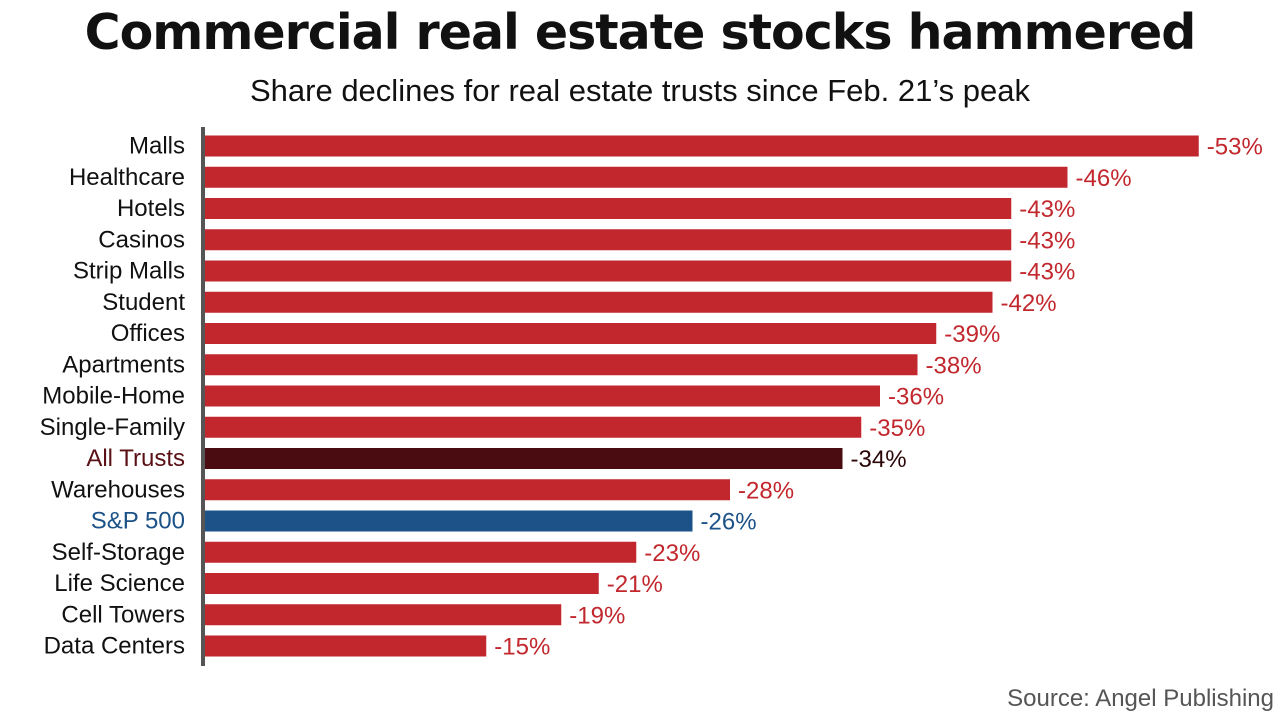 This screenshot has width=1280, height=720. I want to click on category-label-data-centers: Data Centers, so click(114, 646).